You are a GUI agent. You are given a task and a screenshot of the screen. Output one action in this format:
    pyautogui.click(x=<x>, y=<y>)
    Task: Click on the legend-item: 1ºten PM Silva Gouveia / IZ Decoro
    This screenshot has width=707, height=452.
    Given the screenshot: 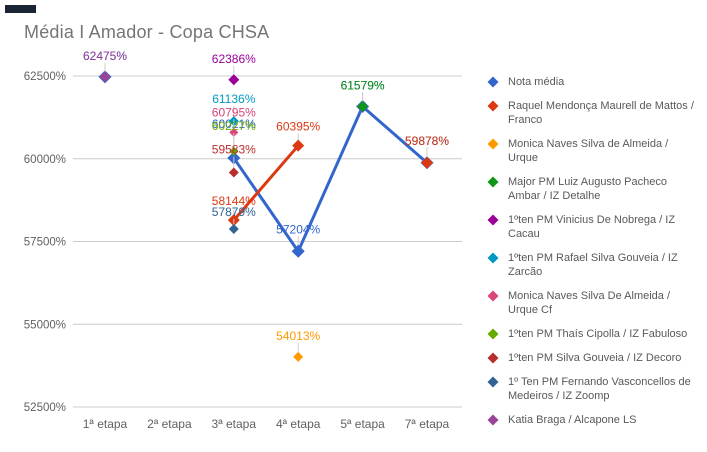 What is the action you would take?
    pyautogui.click(x=593, y=358)
    